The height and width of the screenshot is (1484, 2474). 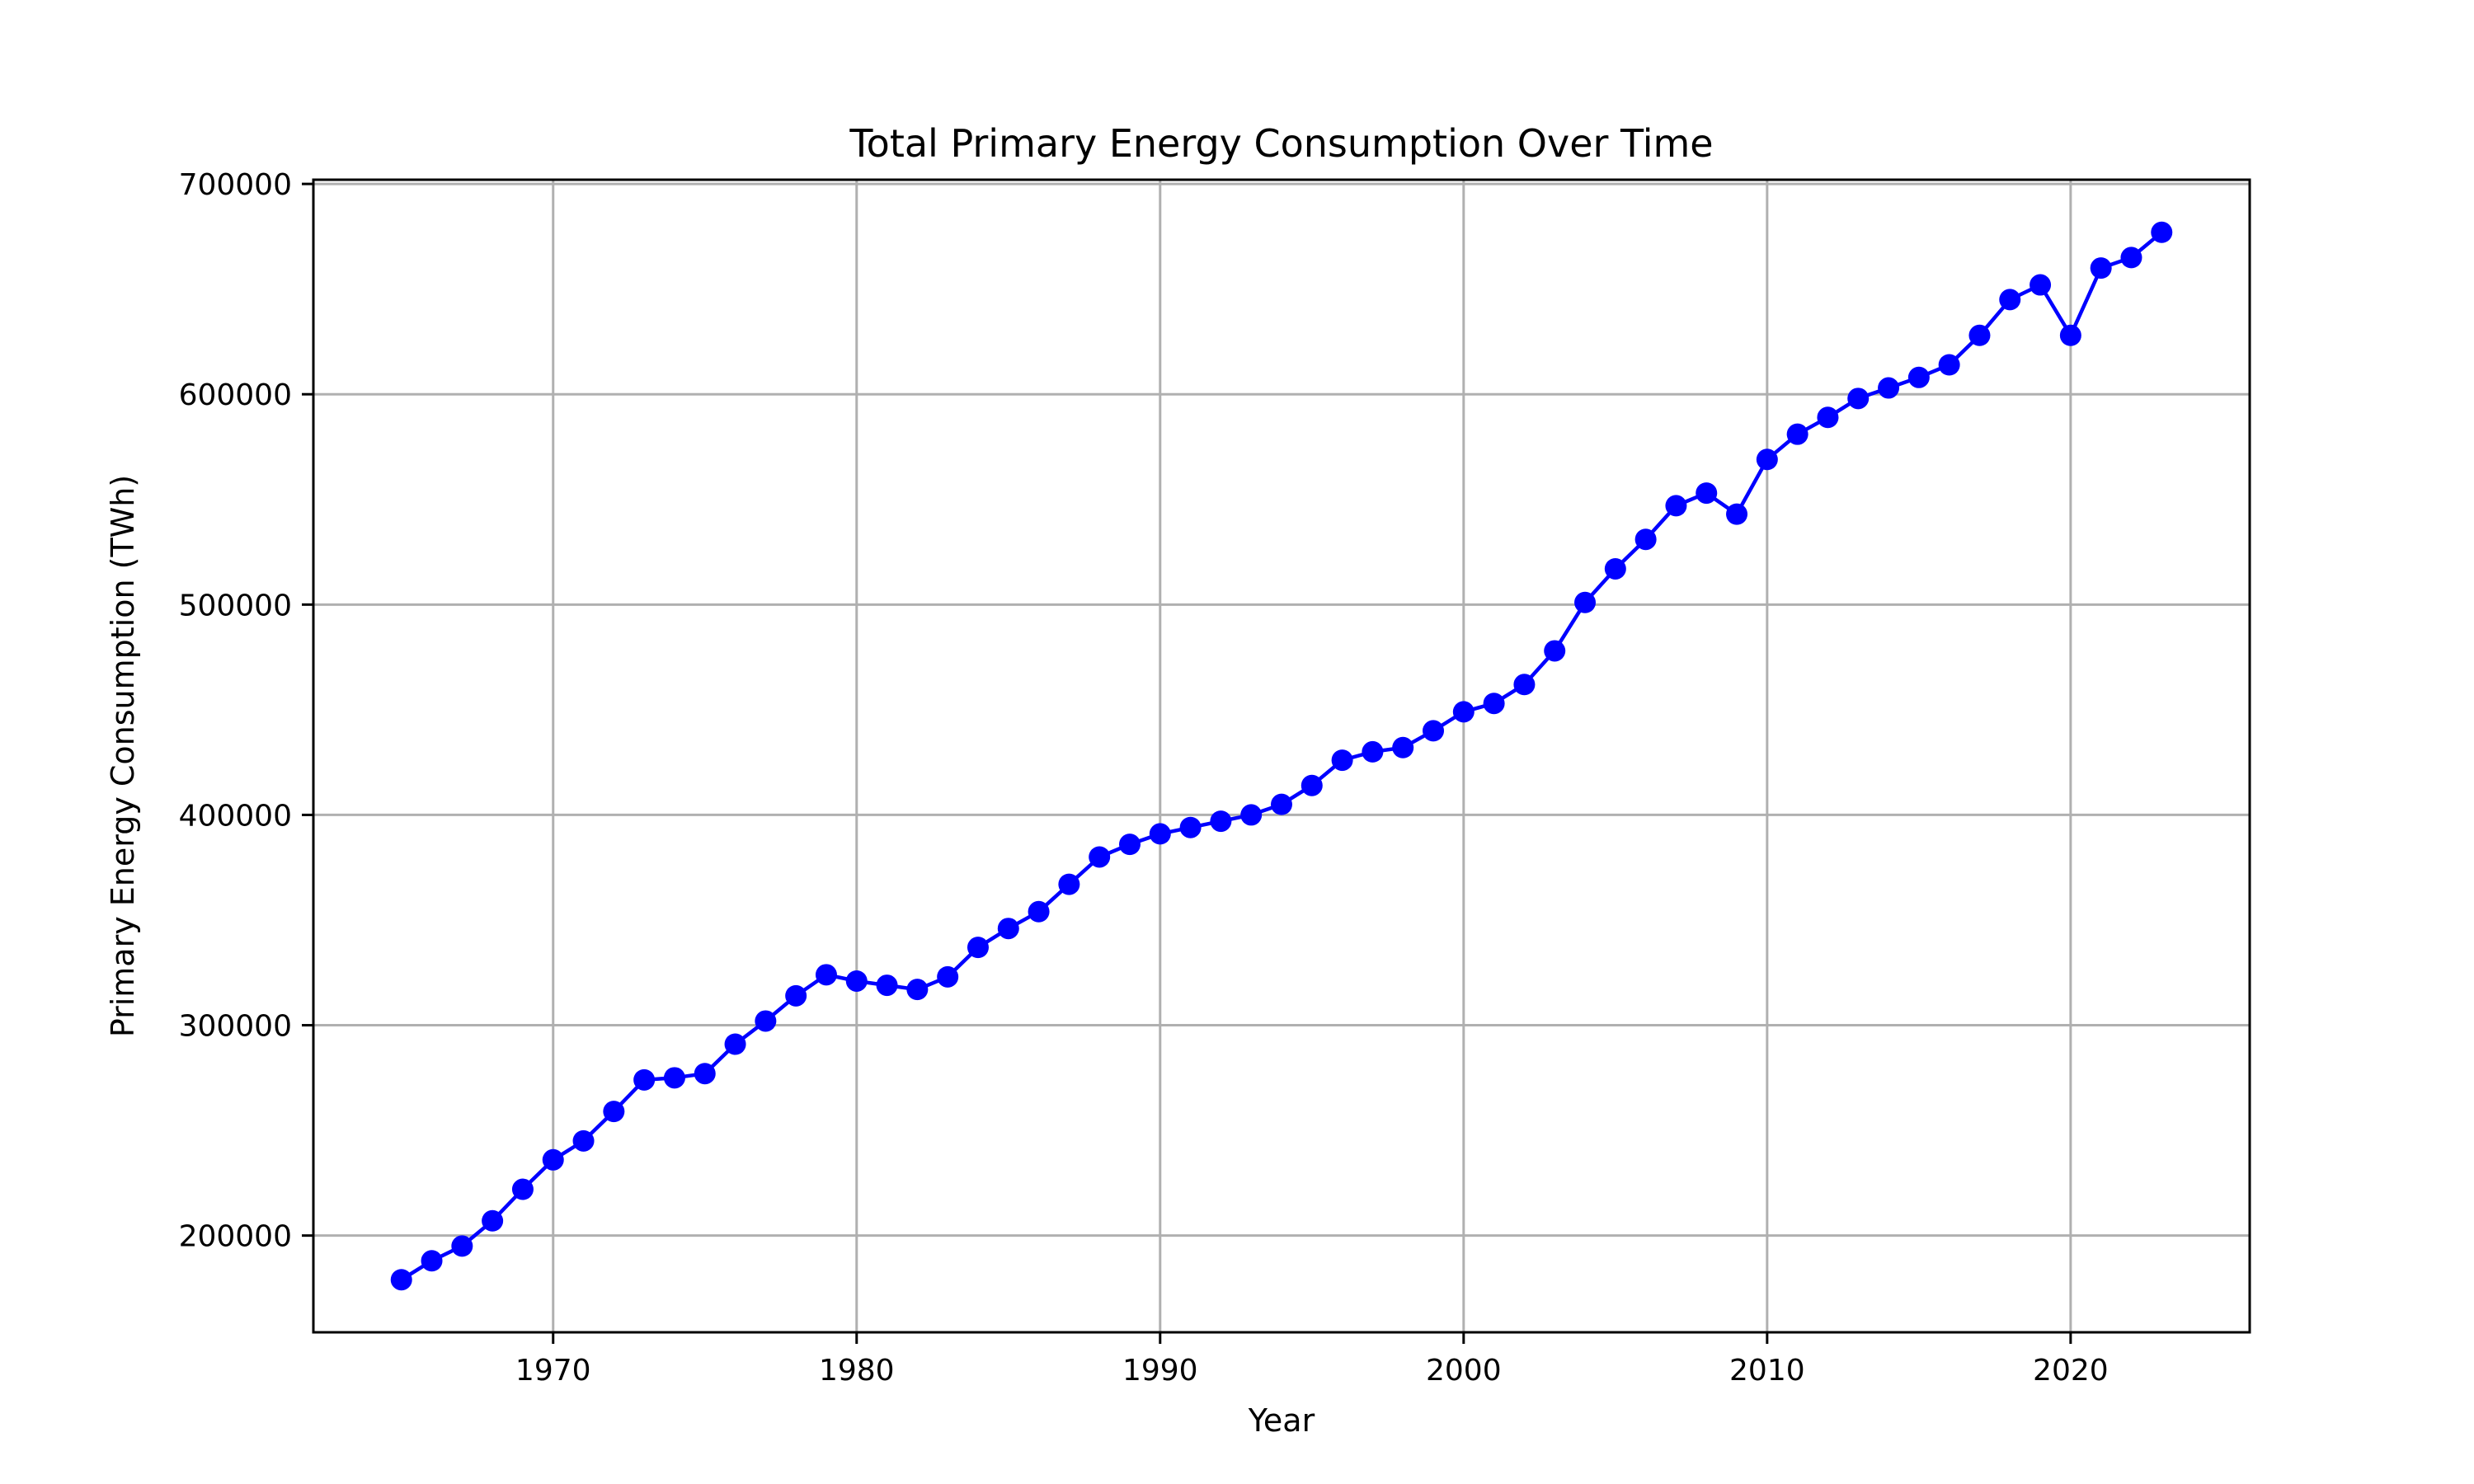 What do you see at coordinates (235, 605) in the screenshot?
I see `y-tick-label: 500000` at bounding box center [235, 605].